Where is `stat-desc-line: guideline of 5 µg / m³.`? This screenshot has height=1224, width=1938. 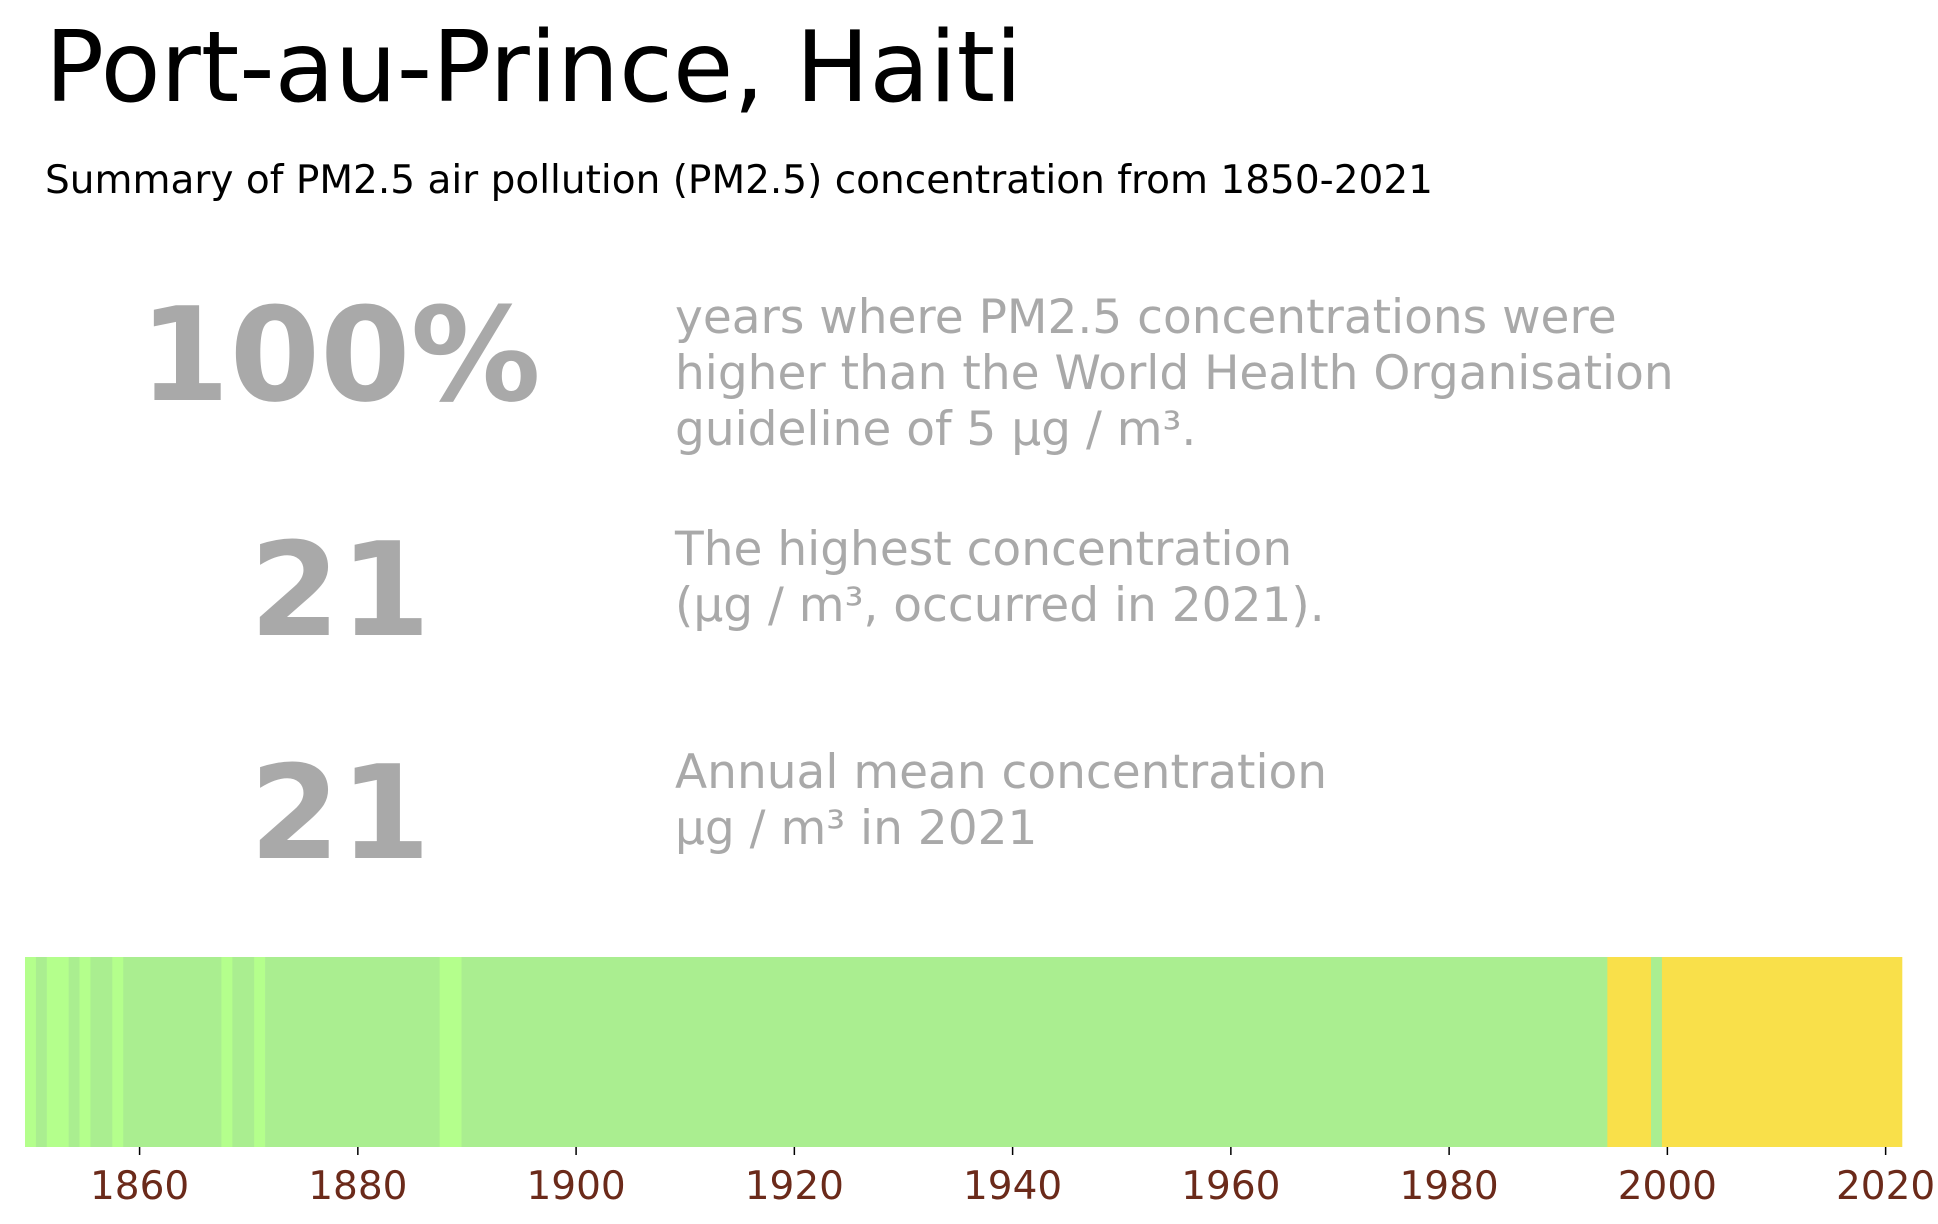 stat-desc-line: guideline of 5 µg / m³. is located at coordinates (936, 429).